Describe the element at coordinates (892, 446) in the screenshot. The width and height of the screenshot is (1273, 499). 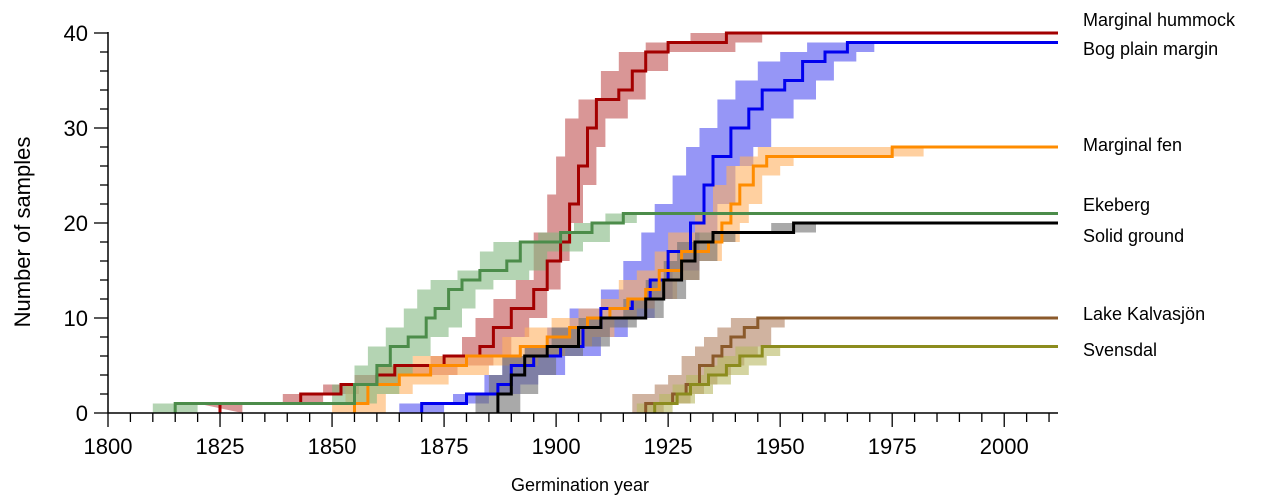
I see `x-tick-label: 1975` at that location.